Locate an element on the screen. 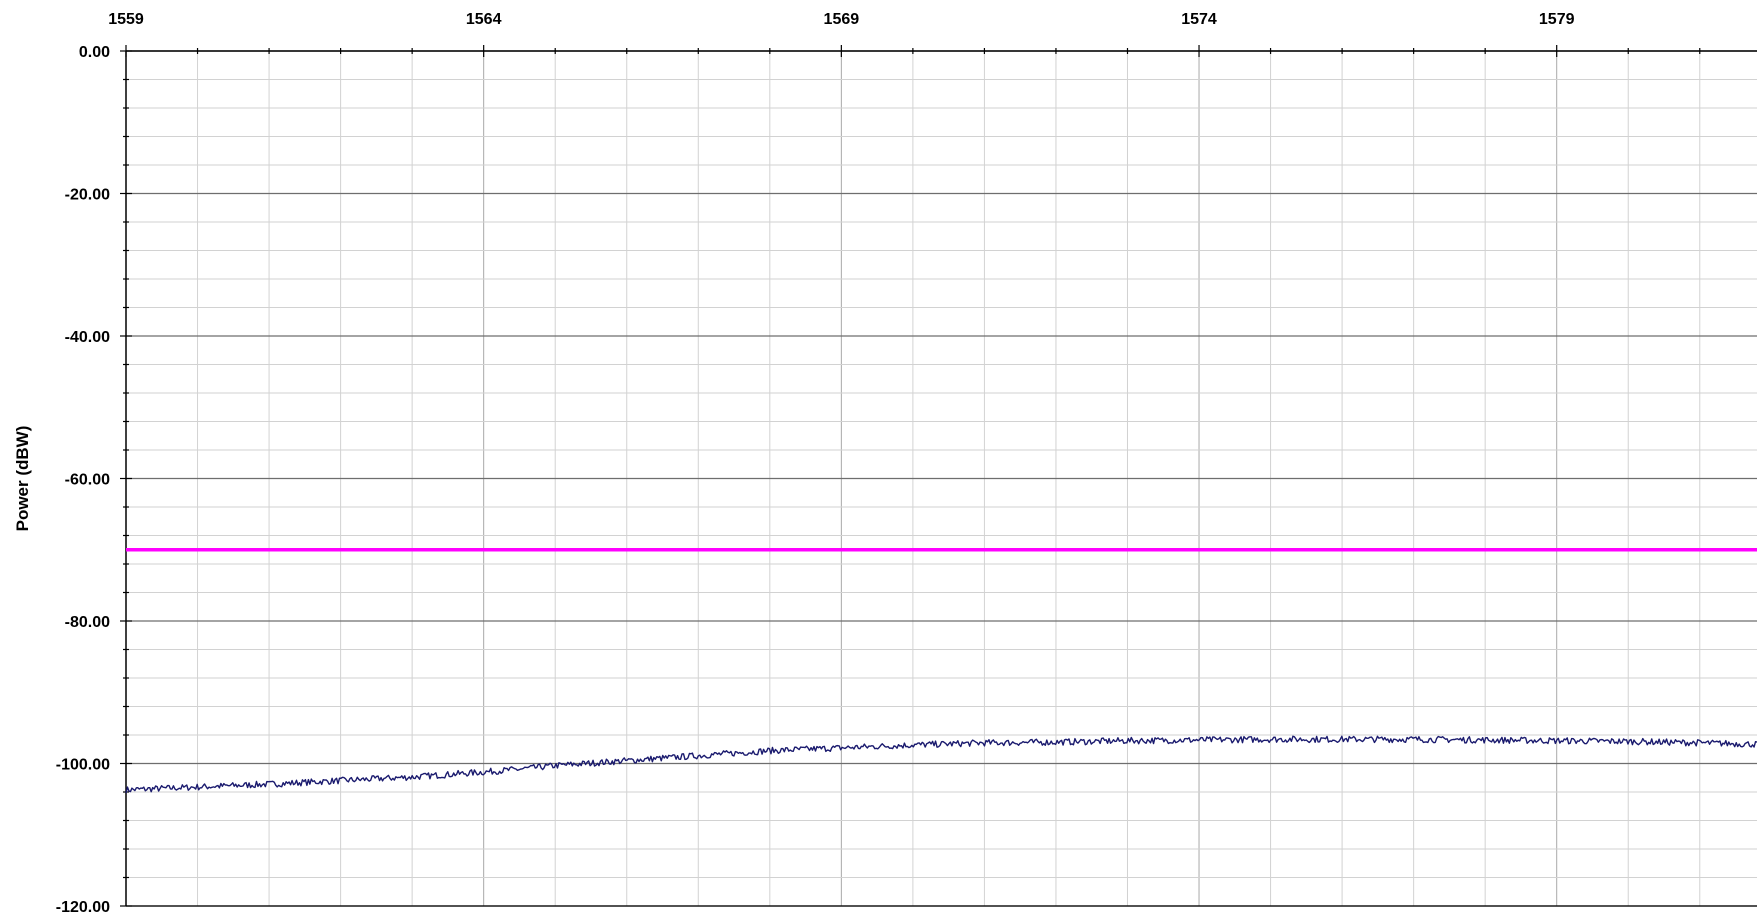 This screenshot has height=914, width=1757. x-tick-label: 1574 is located at coordinates (1199, 19).